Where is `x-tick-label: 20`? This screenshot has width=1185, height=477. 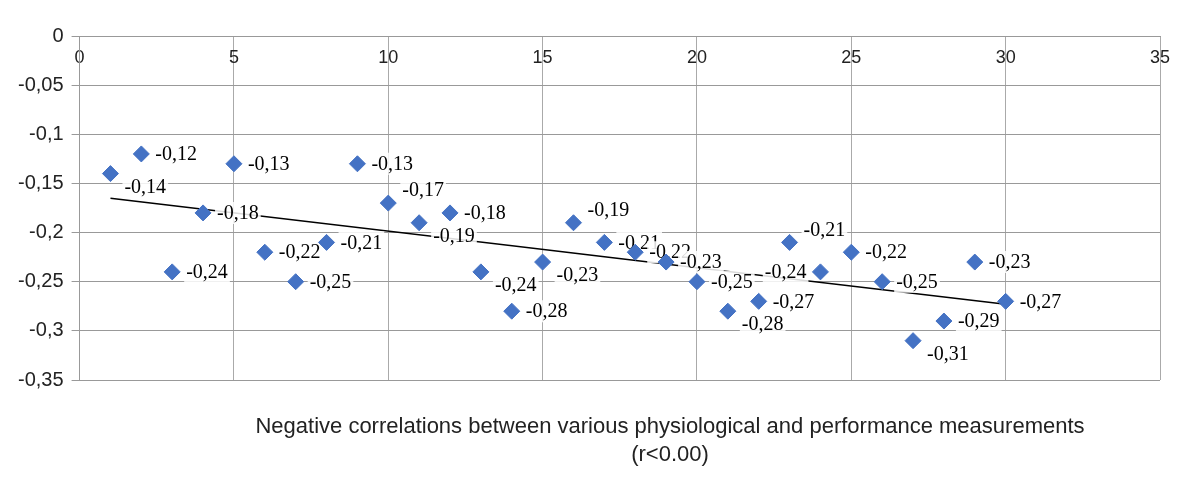 x-tick-label: 20 is located at coordinates (696, 56).